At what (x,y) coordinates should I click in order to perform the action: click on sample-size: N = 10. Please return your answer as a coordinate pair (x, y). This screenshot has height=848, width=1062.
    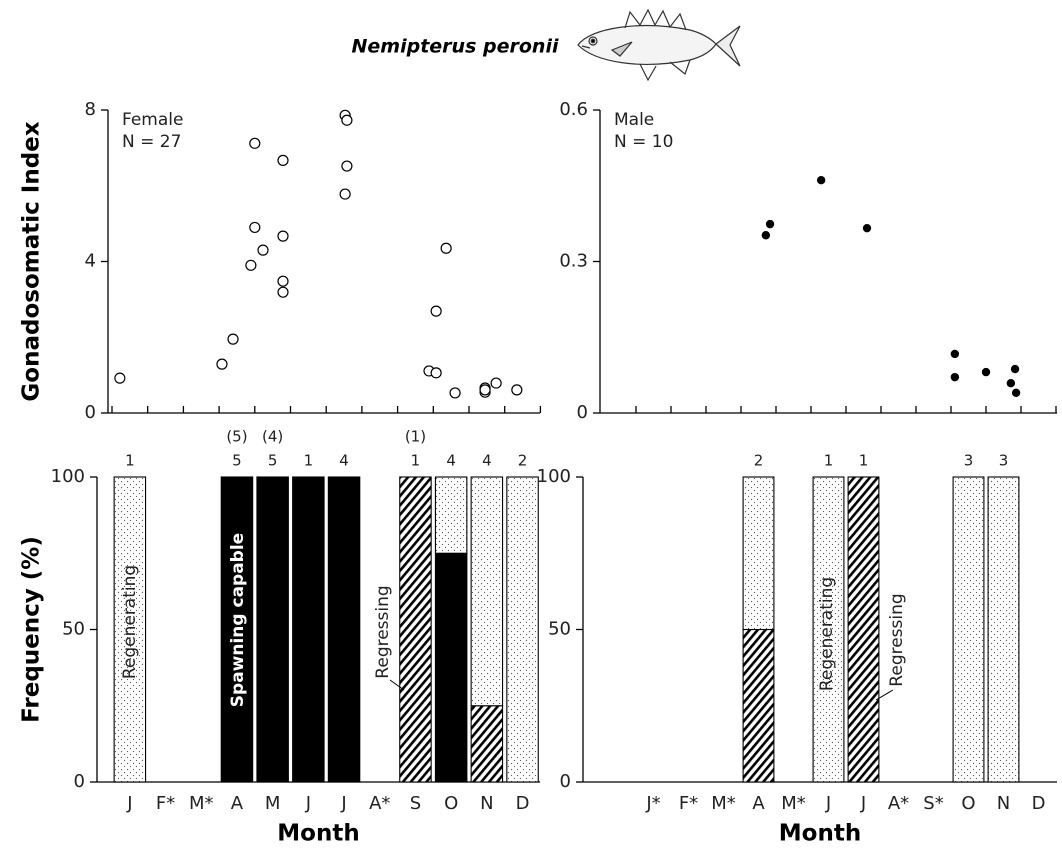
    Looking at the image, I should click on (643, 142).